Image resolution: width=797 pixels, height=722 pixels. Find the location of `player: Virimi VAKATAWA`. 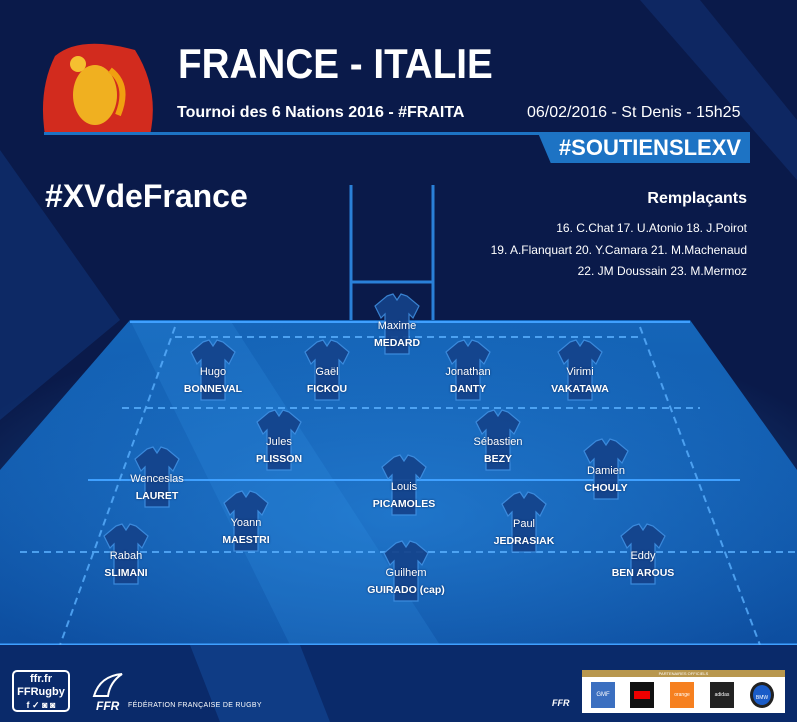

player: Virimi VAKATAWA is located at coordinates (580, 370).